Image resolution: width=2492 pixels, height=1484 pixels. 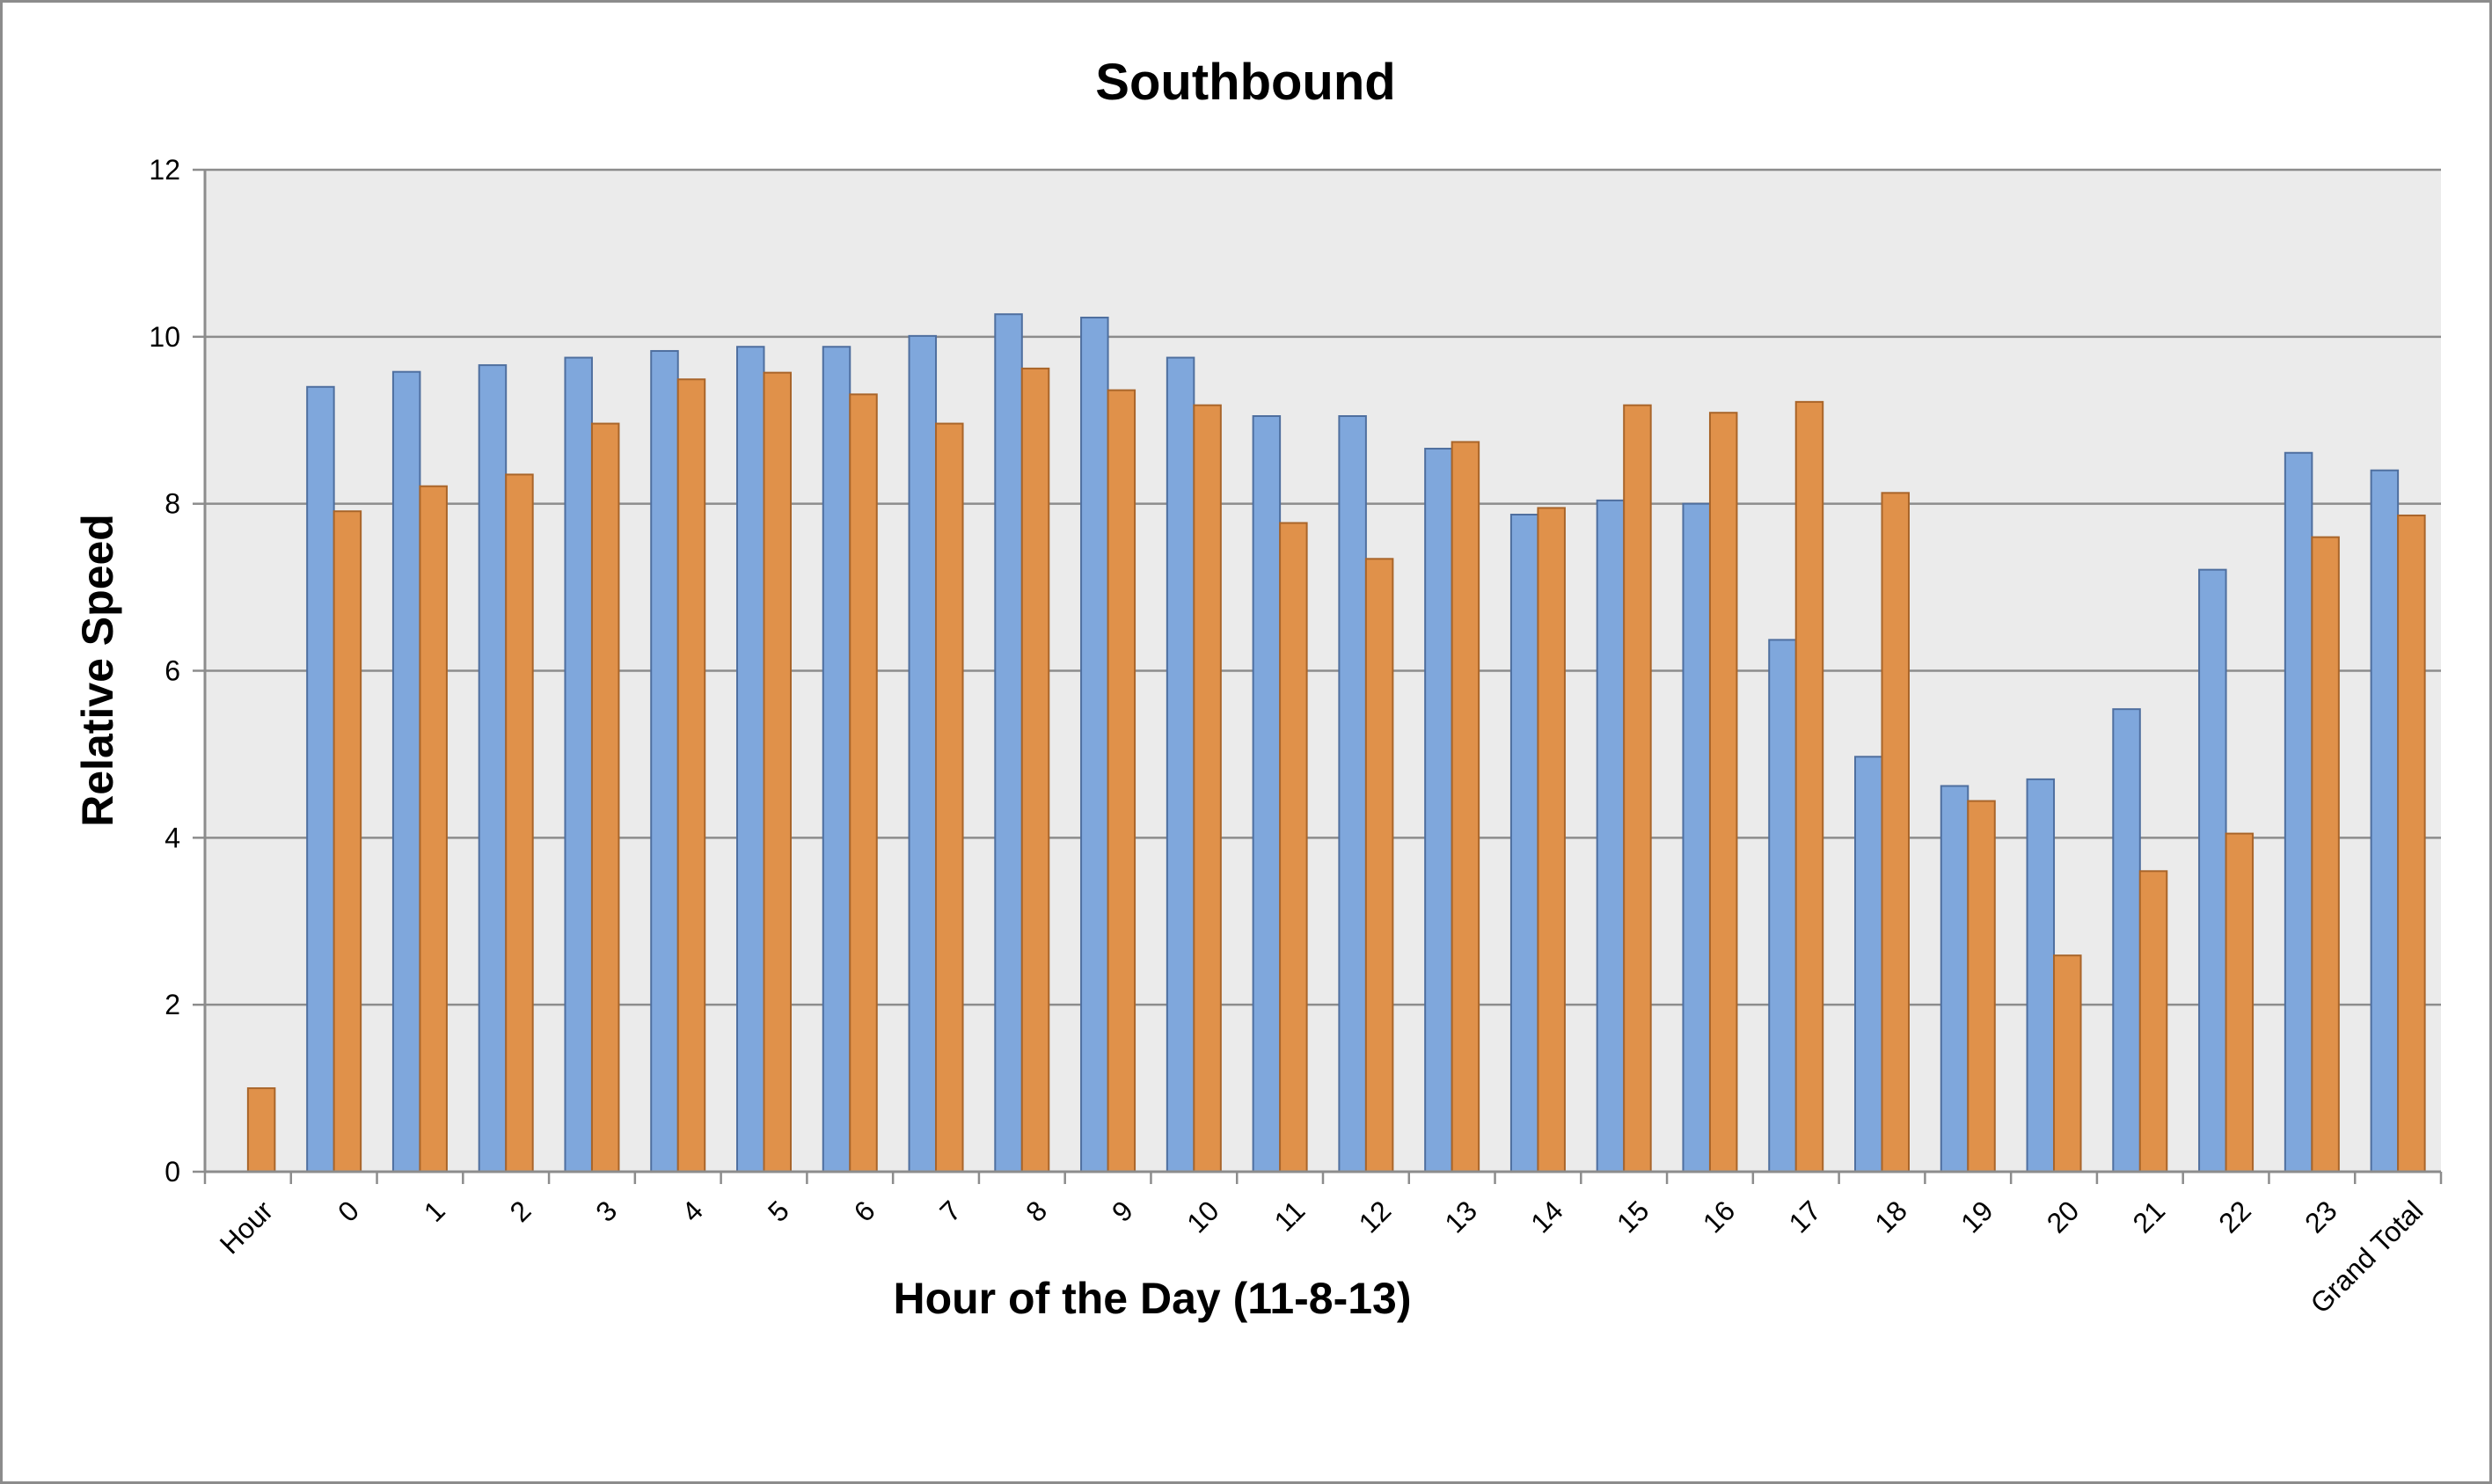 What do you see at coordinates (778, 1211) in the screenshot?
I see `x-tick-label: 5` at bounding box center [778, 1211].